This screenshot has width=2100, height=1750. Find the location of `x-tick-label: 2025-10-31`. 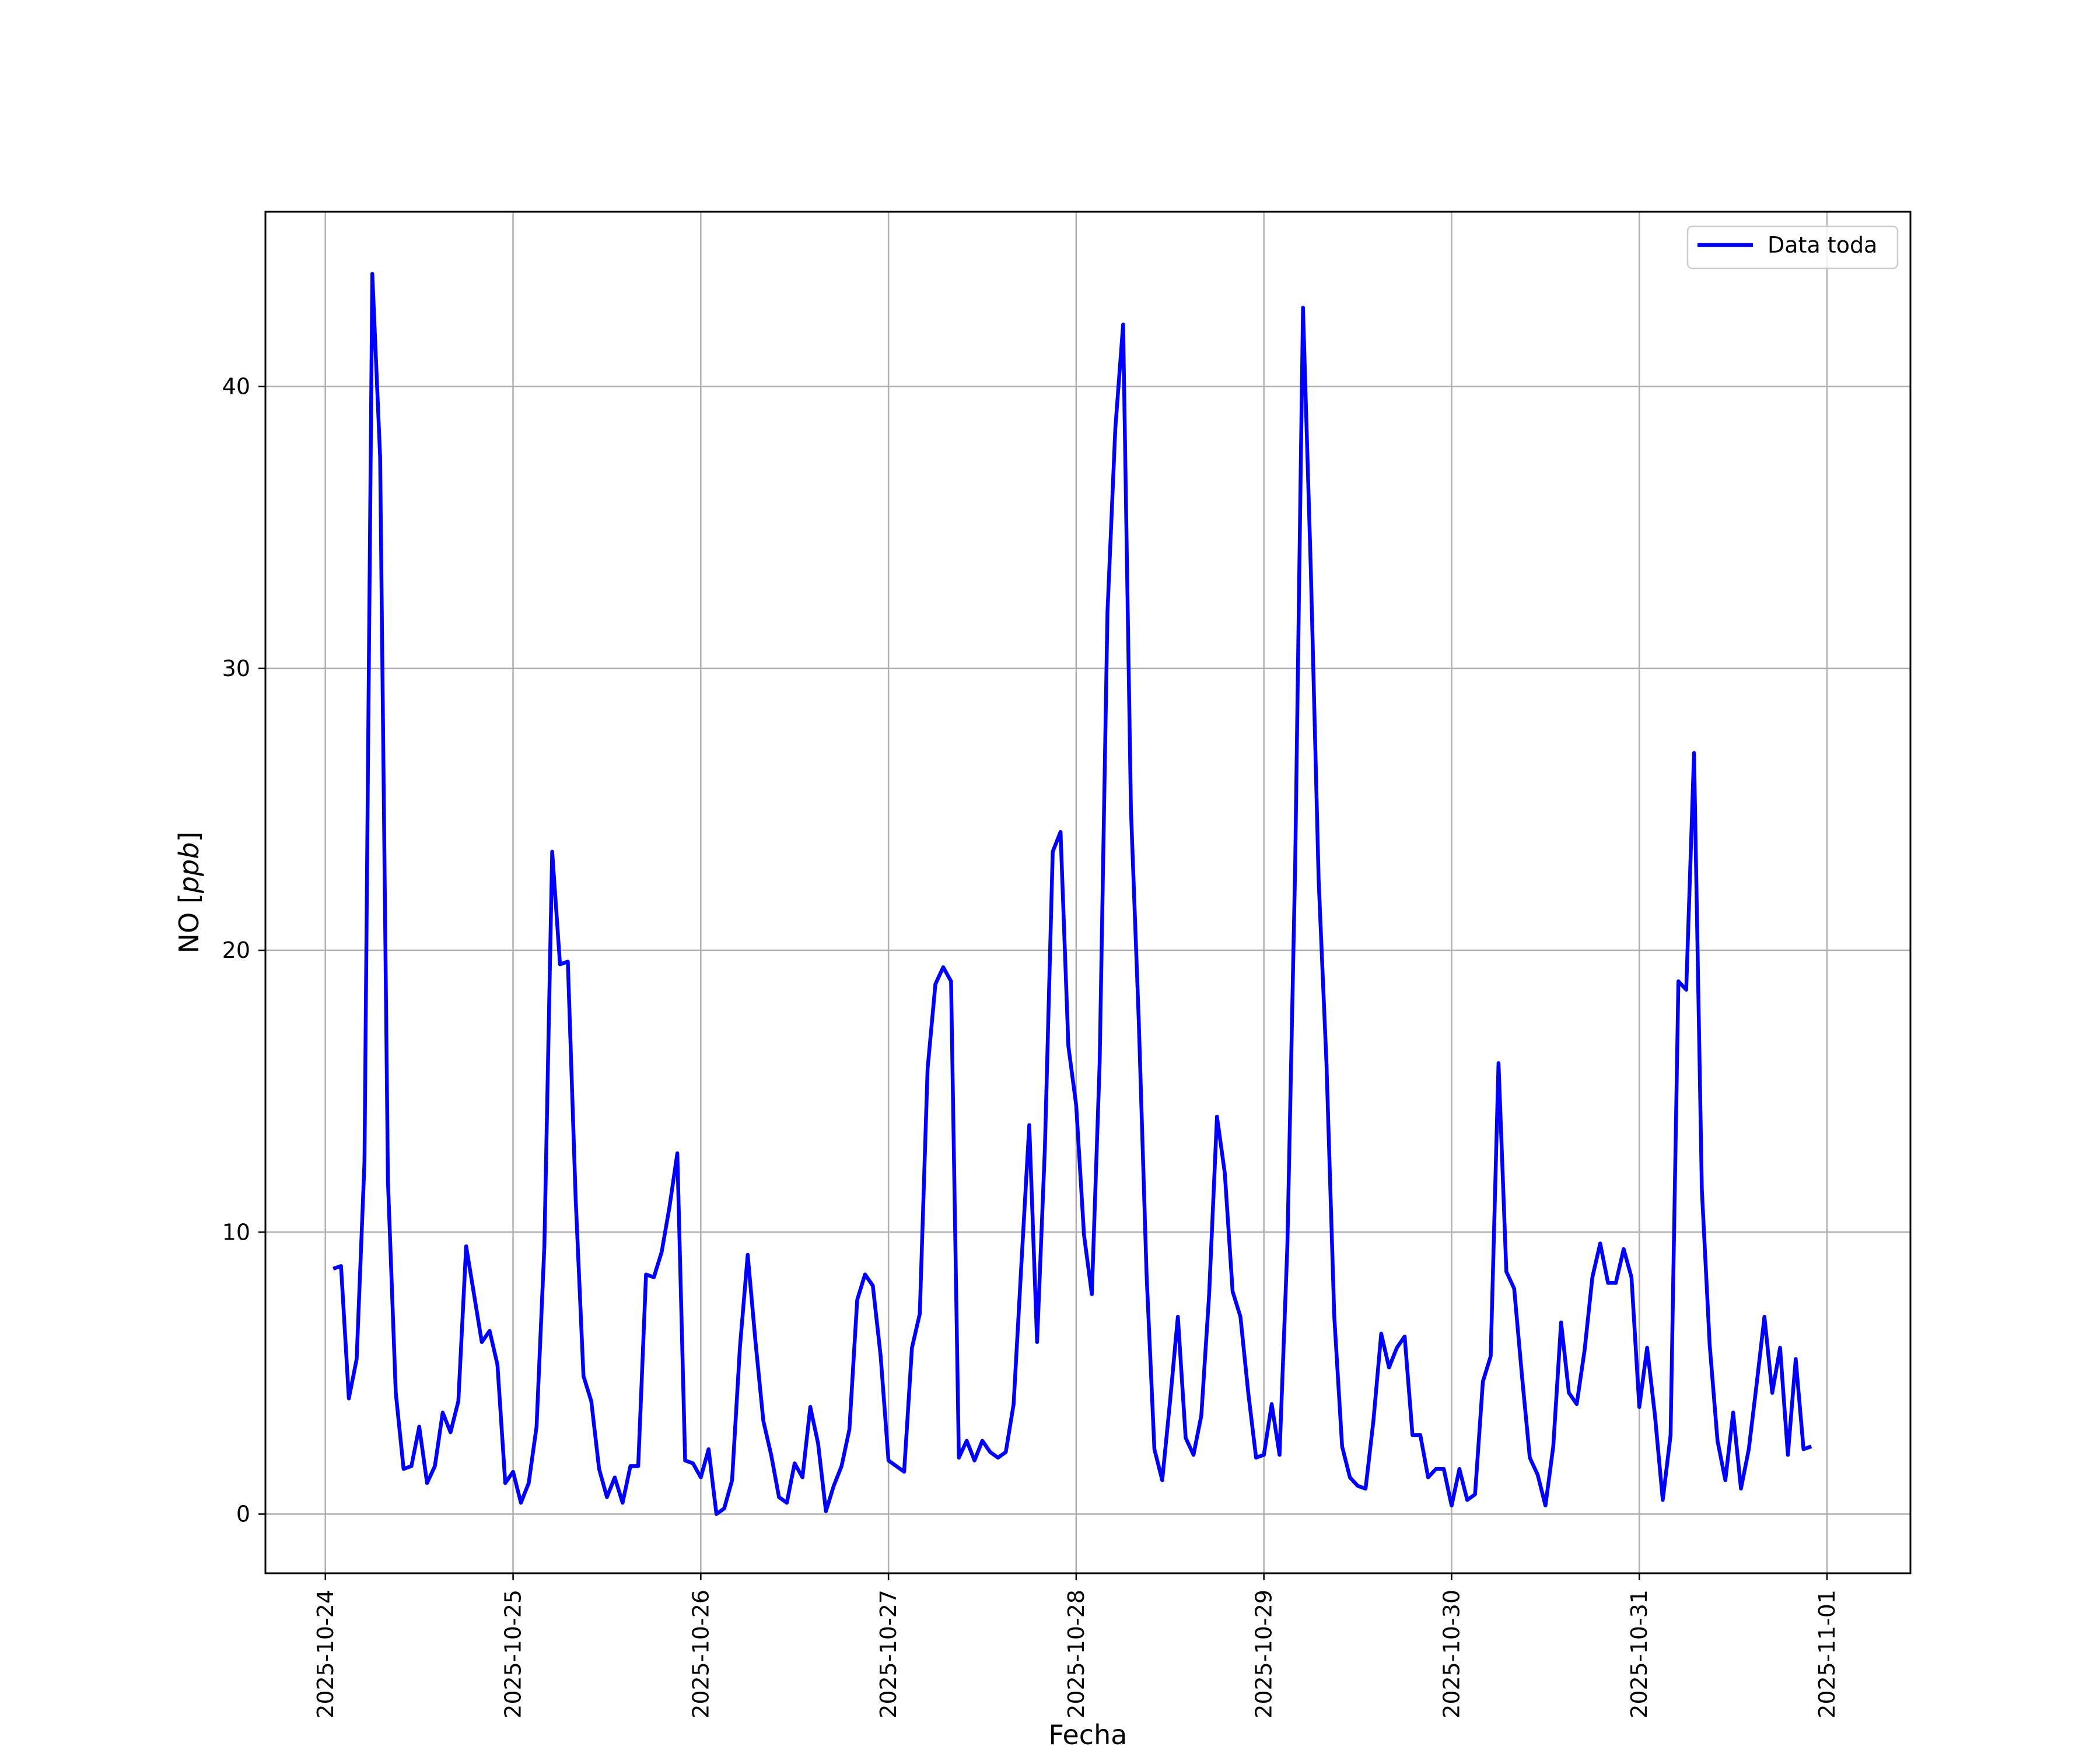

x-tick-label: 2025-10-31 is located at coordinates (1639, 1654).